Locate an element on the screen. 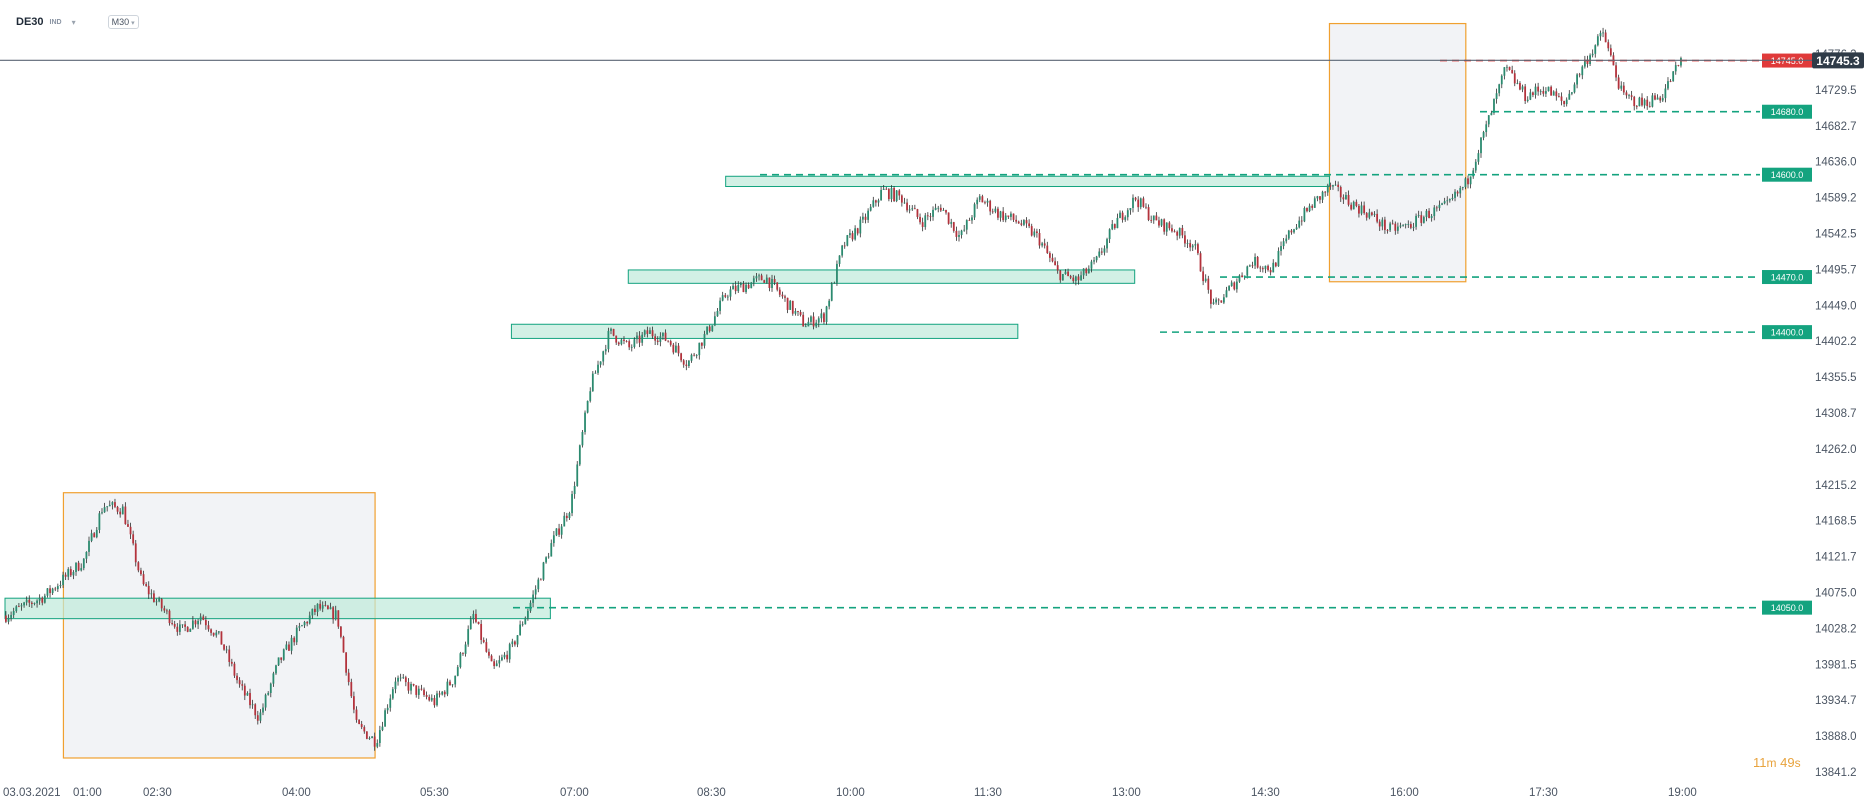 The width and height of the screenshot is (1866, 805). x-tick-label: 13:00 is located at coordinates (1126, 793).